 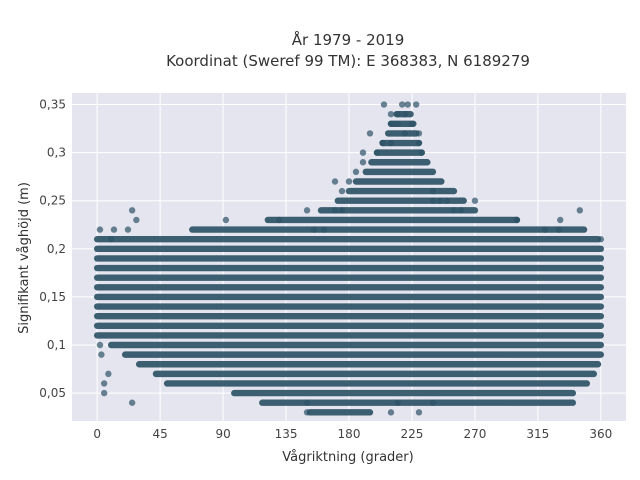 I want to click on x-axis-title: Vågriktning (grader), so click(x=347, y=457).